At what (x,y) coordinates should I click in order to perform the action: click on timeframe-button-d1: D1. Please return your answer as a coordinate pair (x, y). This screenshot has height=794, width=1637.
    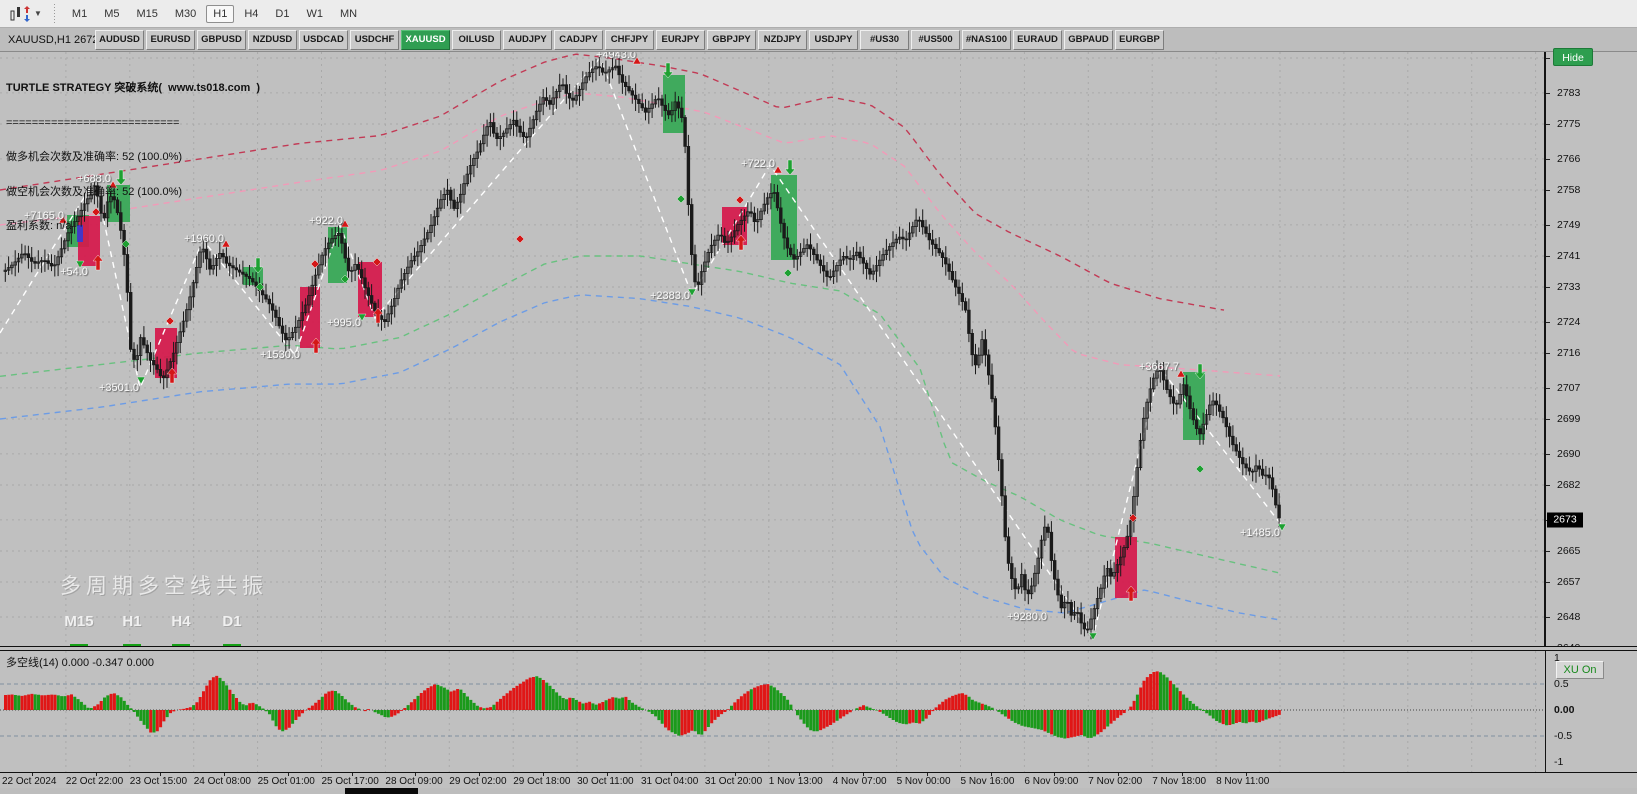
    Looking at the image, I should click on (282, 13).